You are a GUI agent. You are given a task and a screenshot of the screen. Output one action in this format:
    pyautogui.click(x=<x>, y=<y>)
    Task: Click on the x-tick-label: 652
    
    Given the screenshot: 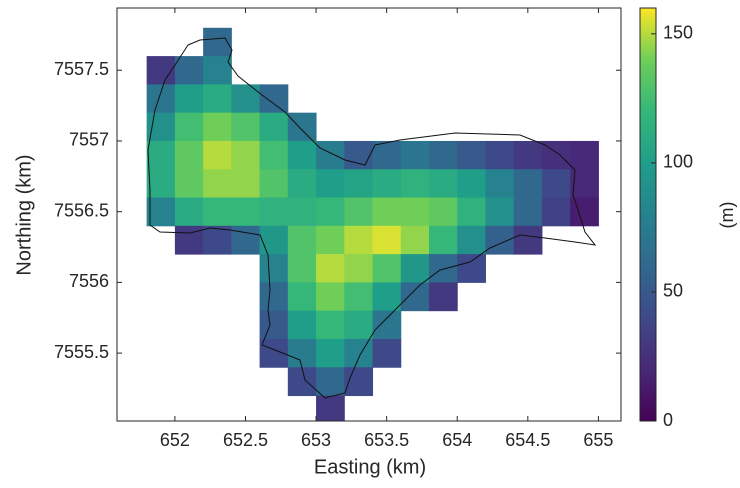 What is the action you would take?
    pyautogui.click(x=175, y=440)
    